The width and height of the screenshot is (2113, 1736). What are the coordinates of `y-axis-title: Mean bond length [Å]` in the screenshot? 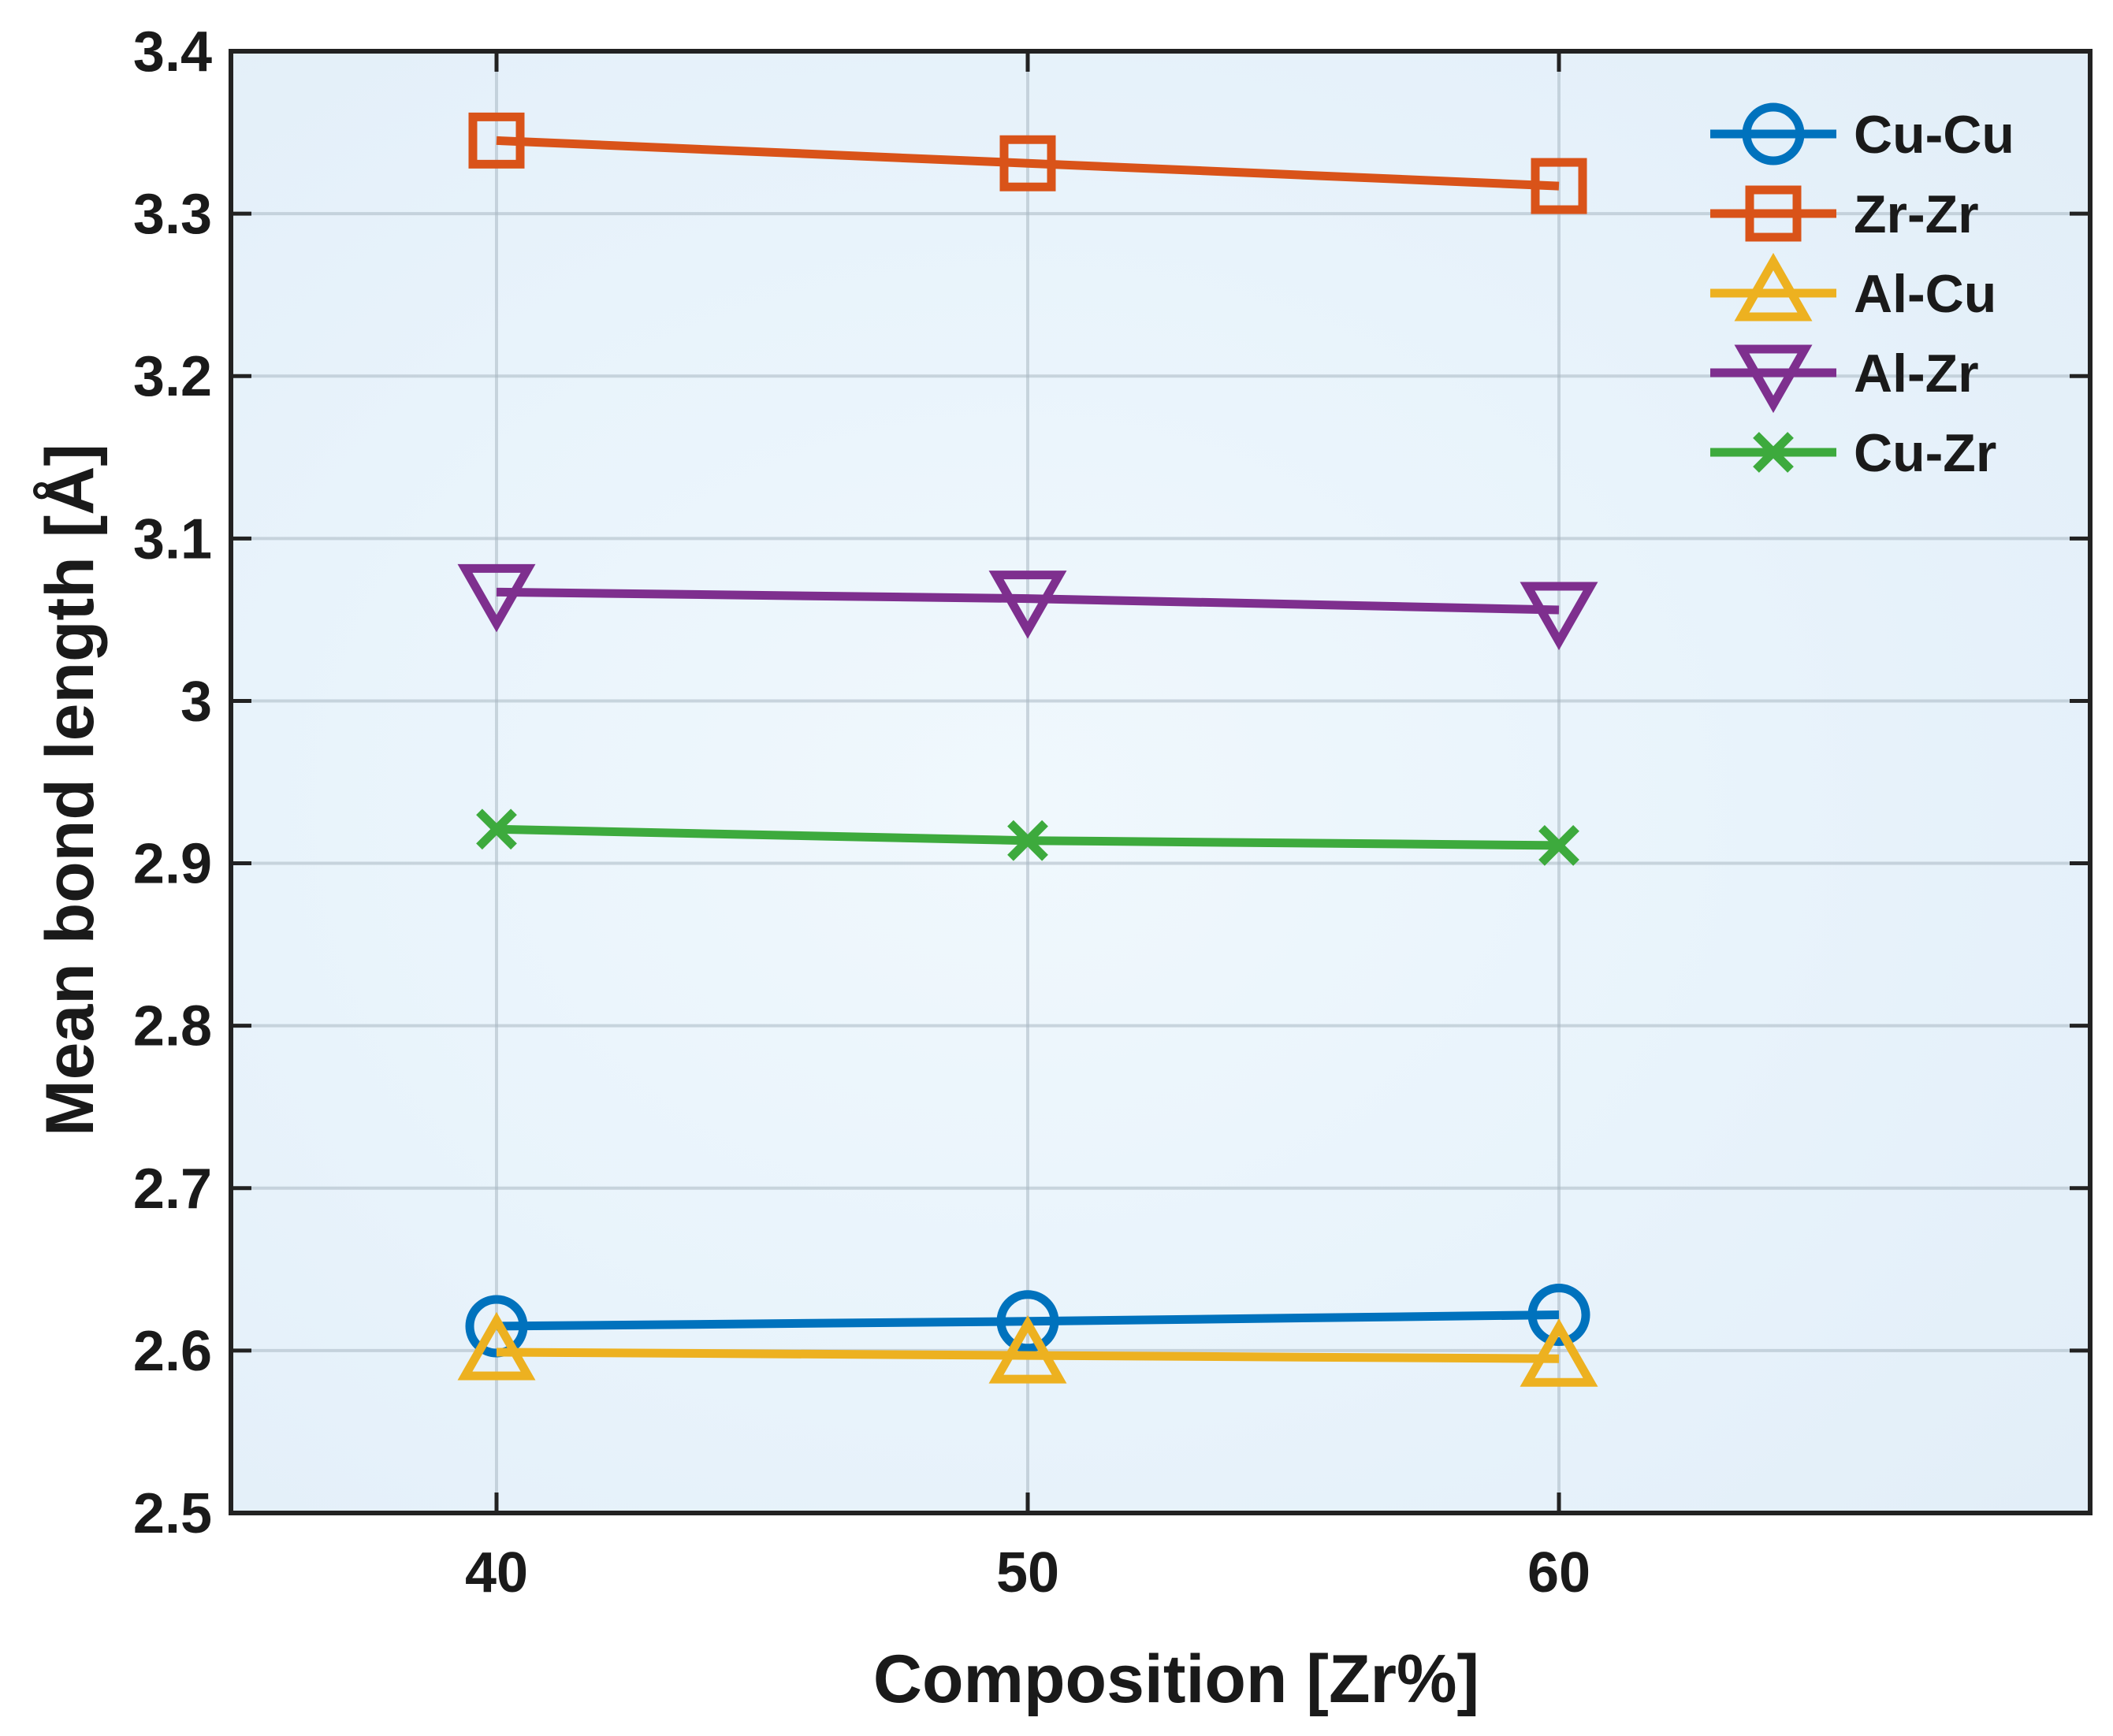 It's located at (70, 790).